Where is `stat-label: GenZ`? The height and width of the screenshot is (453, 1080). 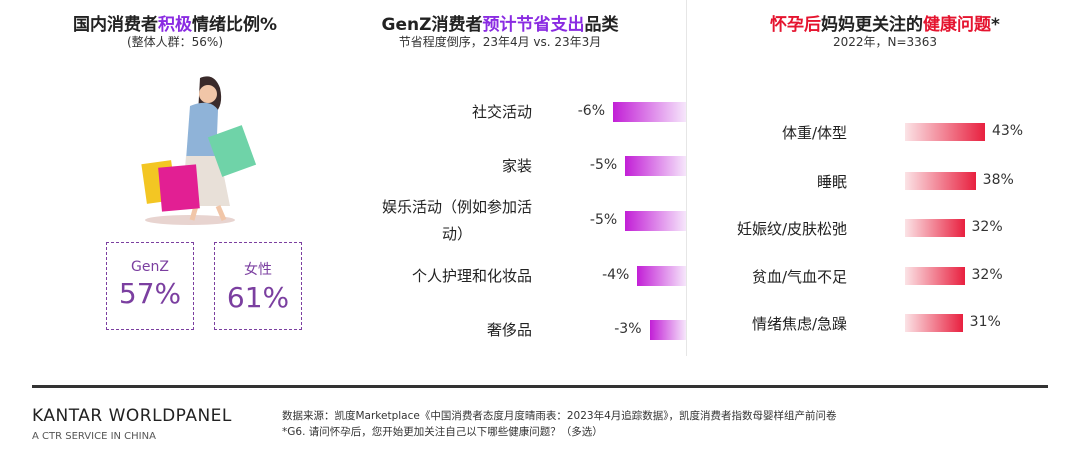
stat-label: GenZ is located at coordinates (150, 267).